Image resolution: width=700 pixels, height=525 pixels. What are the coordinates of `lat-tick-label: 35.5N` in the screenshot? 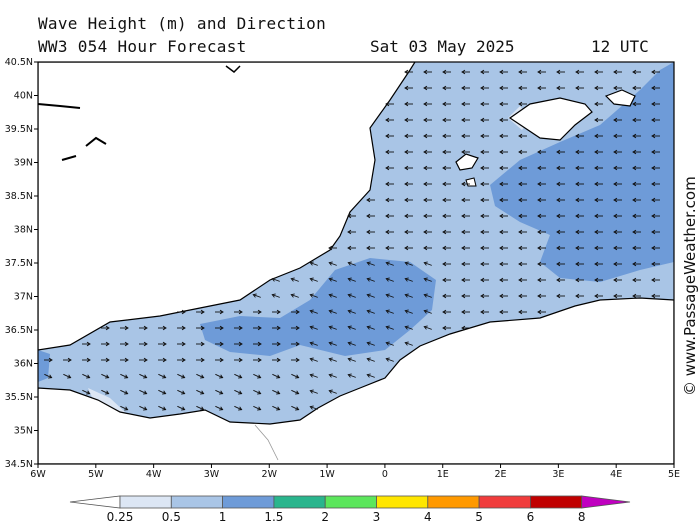 It's located at (19, 397).